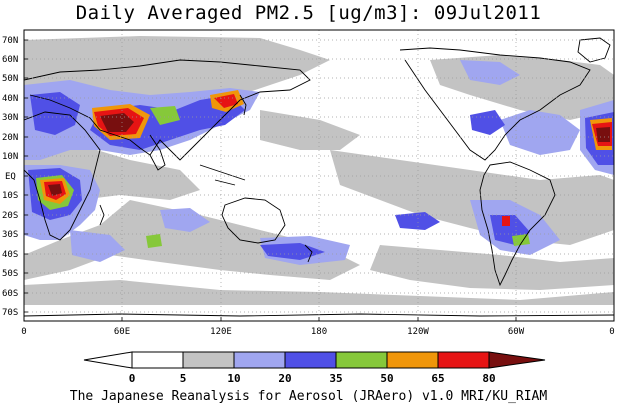 This screenshot has width=617, height=410. I want to click on lon-label-0-west: 0, so click(23, 332).